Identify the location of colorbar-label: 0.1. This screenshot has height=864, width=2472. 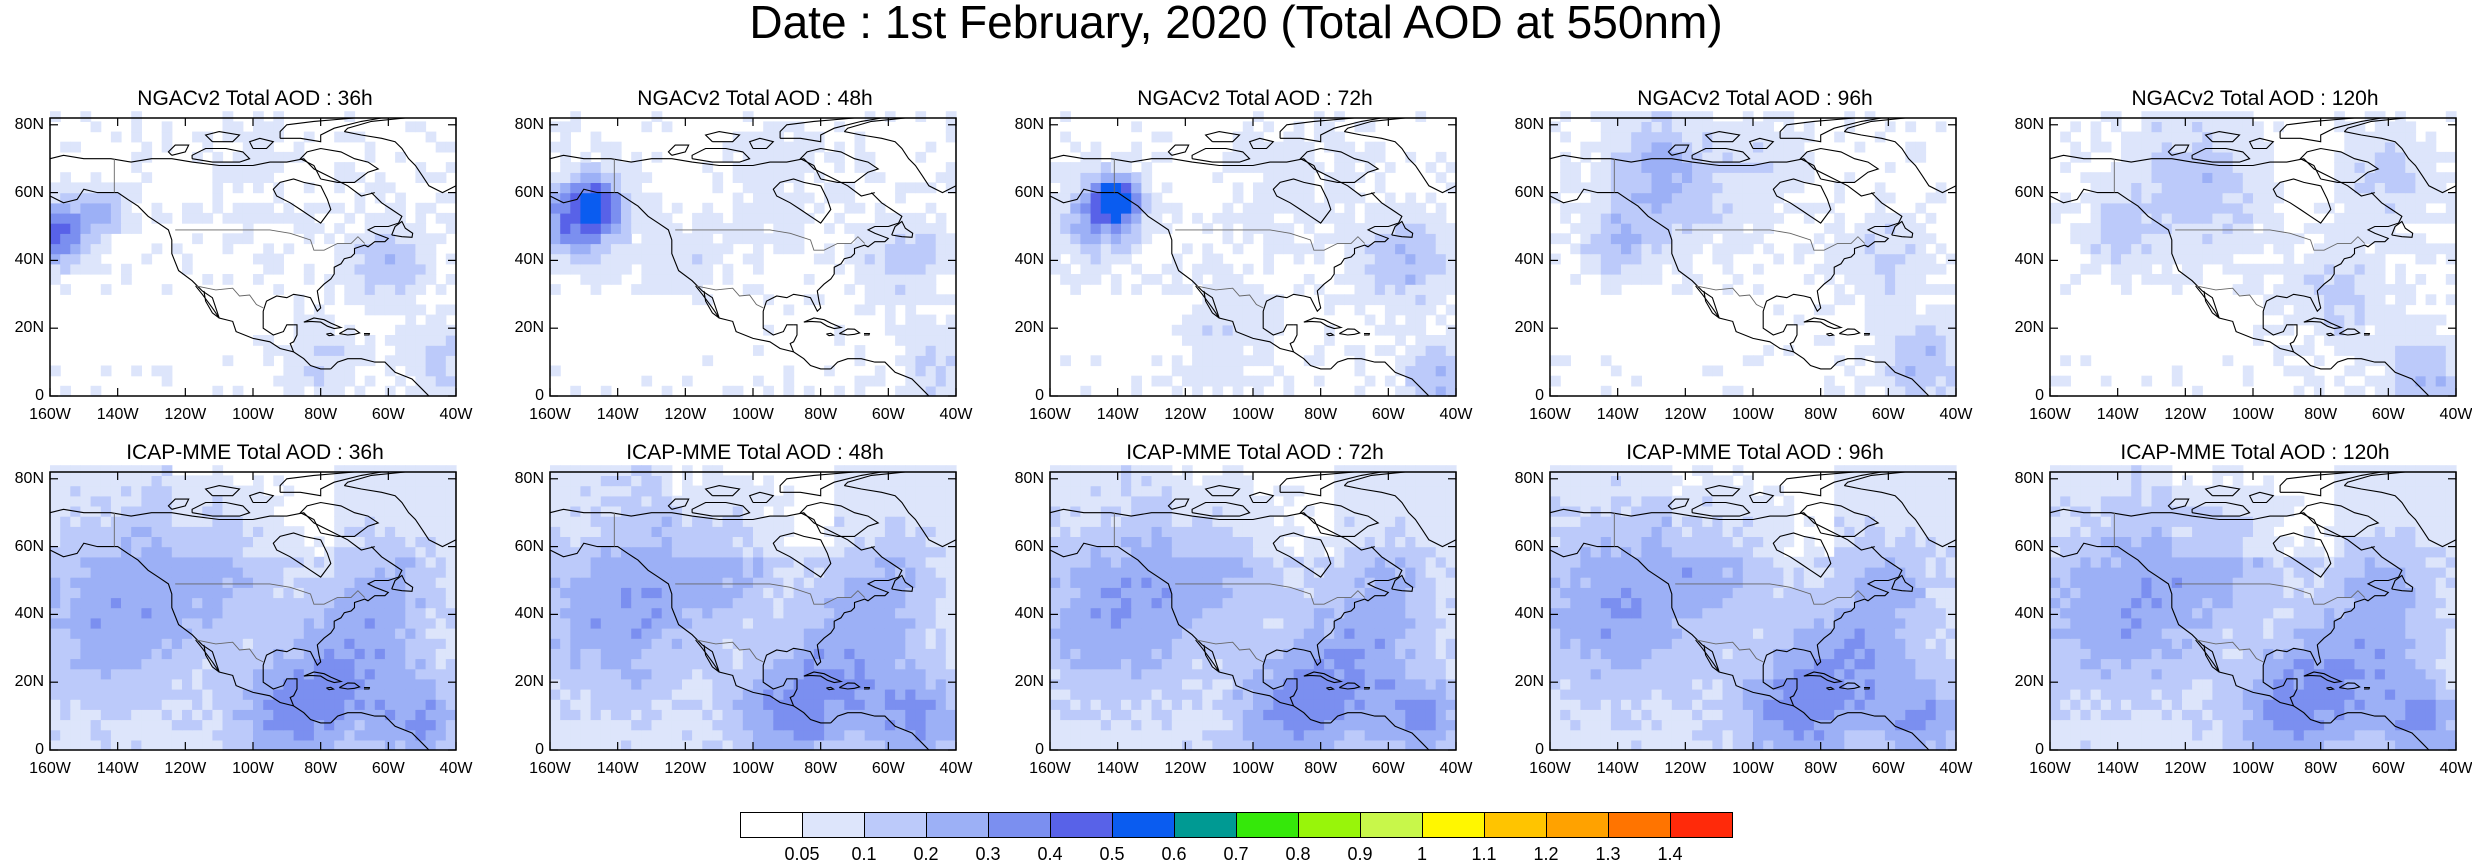
(864, 854).